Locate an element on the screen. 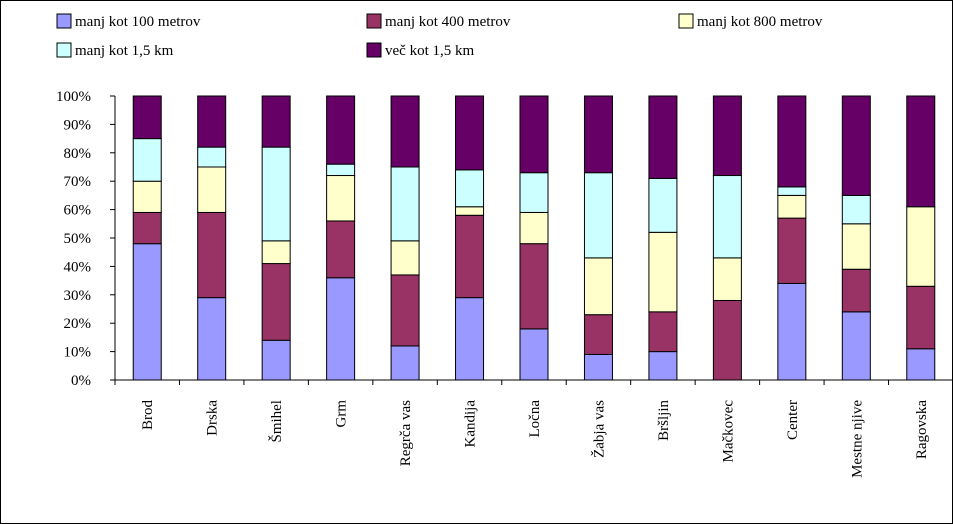  x-tick-label-mestne-njive: Mestne njive is located at coordinates (857, 439).